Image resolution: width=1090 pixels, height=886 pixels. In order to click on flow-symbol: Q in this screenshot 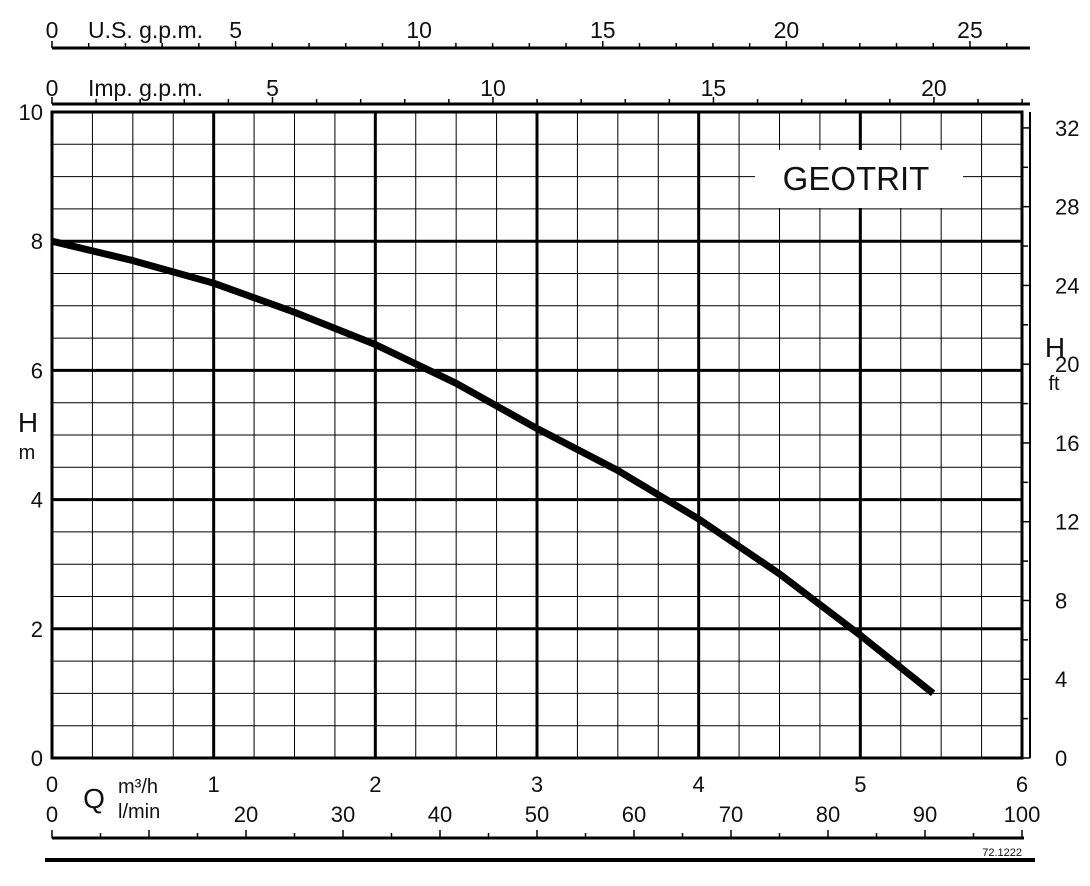, I will do `click(94, 798)`.